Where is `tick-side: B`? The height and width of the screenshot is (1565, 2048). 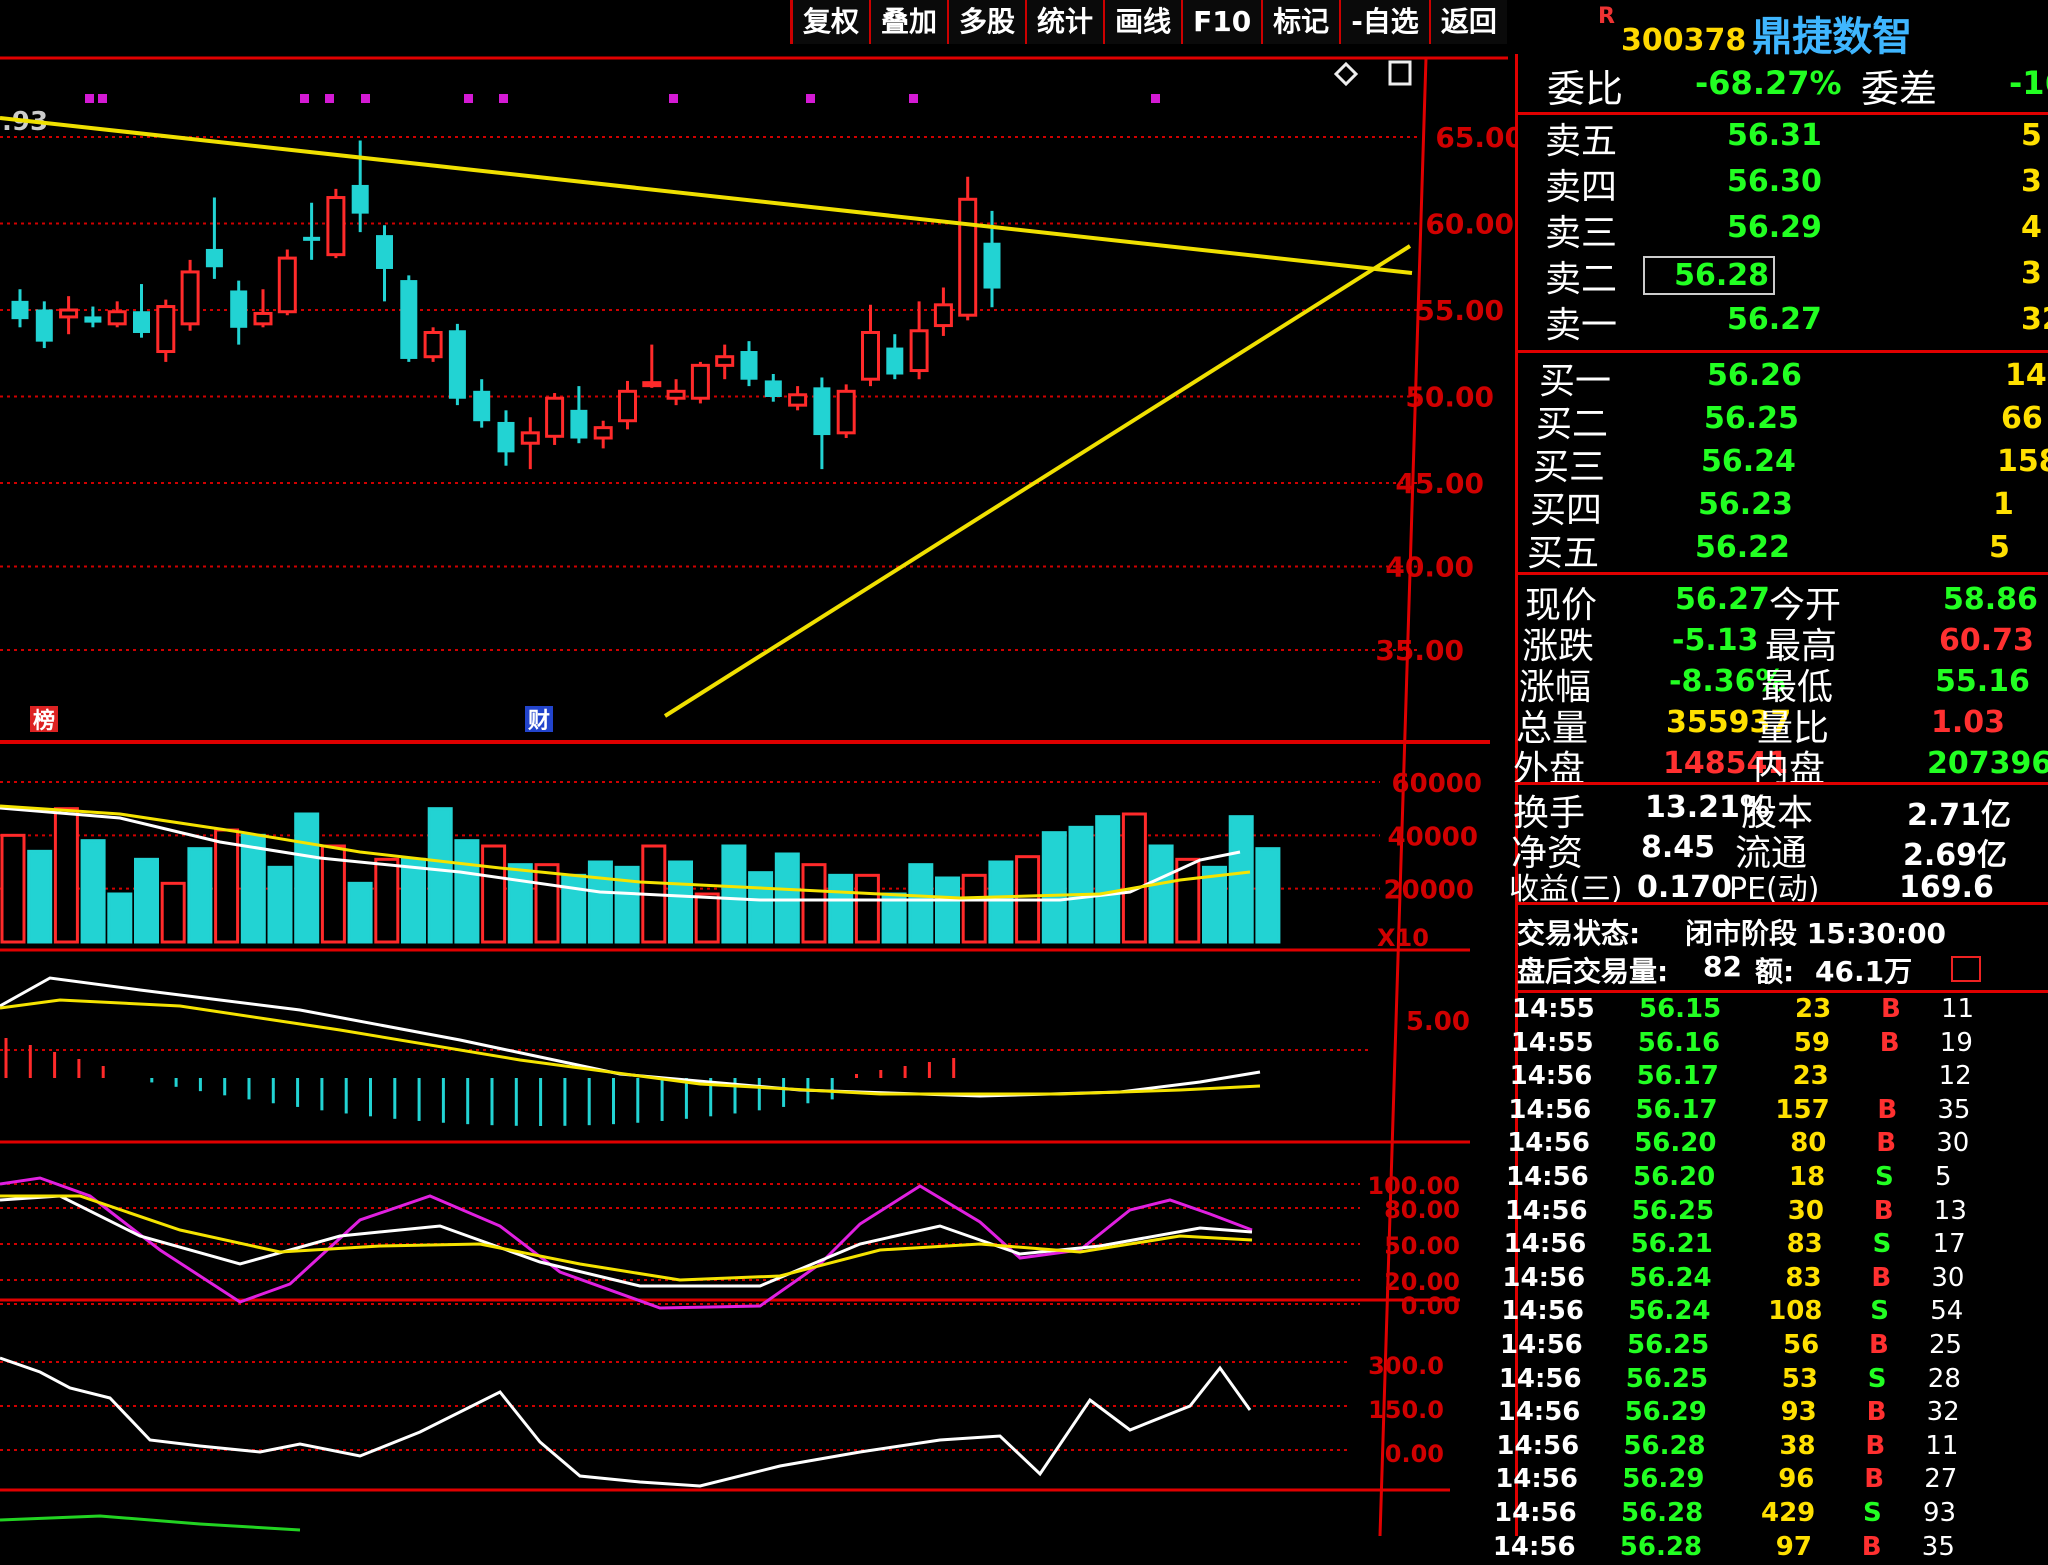
tick-side: B is located at coordinates (1879, 1345).